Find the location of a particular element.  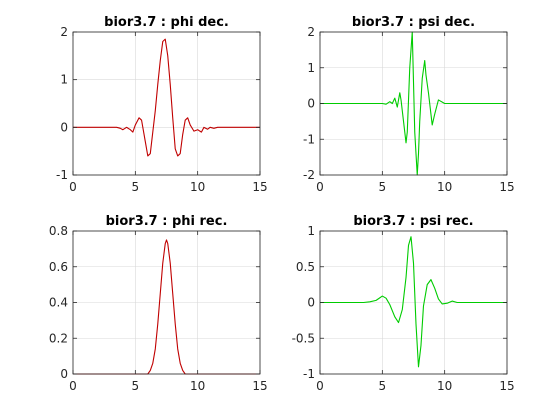

axes-frame is located at coordinates (166, 103).